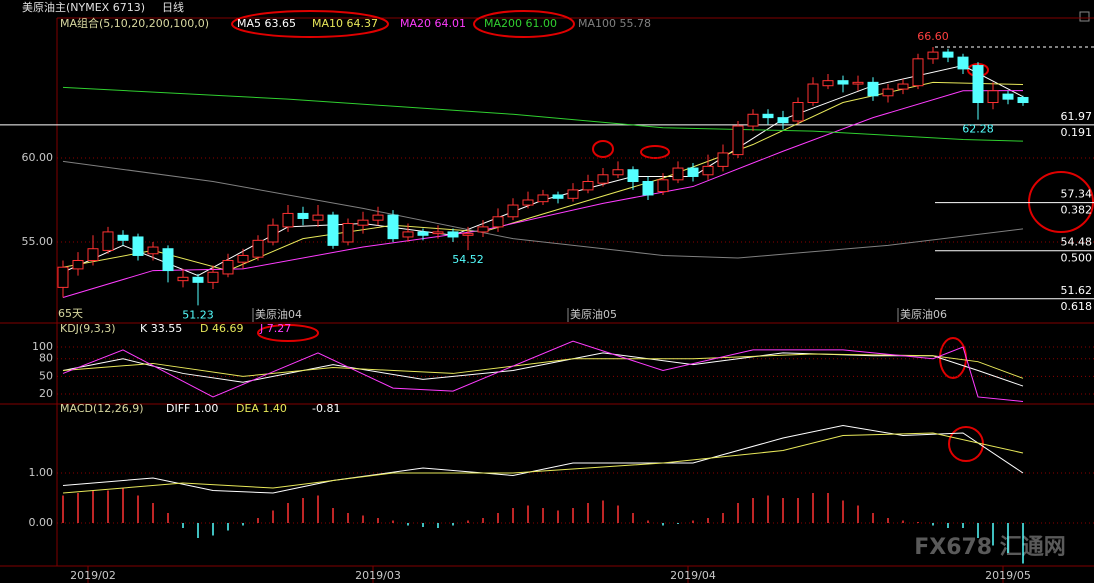 This screenshot has height=583, width=1094. What do you see at coordinates (161, 328) in the screenshot?
I see `legend-entry: K 33.55` at bounding box center [161, 328].